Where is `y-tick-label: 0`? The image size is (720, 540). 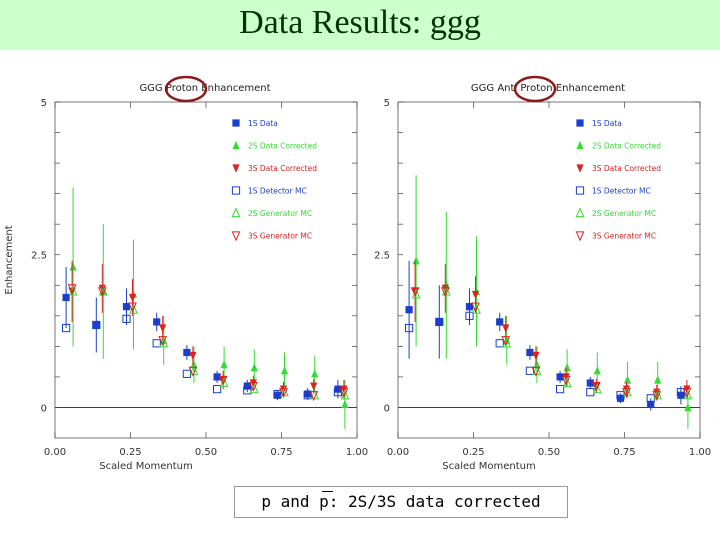
y-tick-label: 0 is located at coordinates (44, 408).